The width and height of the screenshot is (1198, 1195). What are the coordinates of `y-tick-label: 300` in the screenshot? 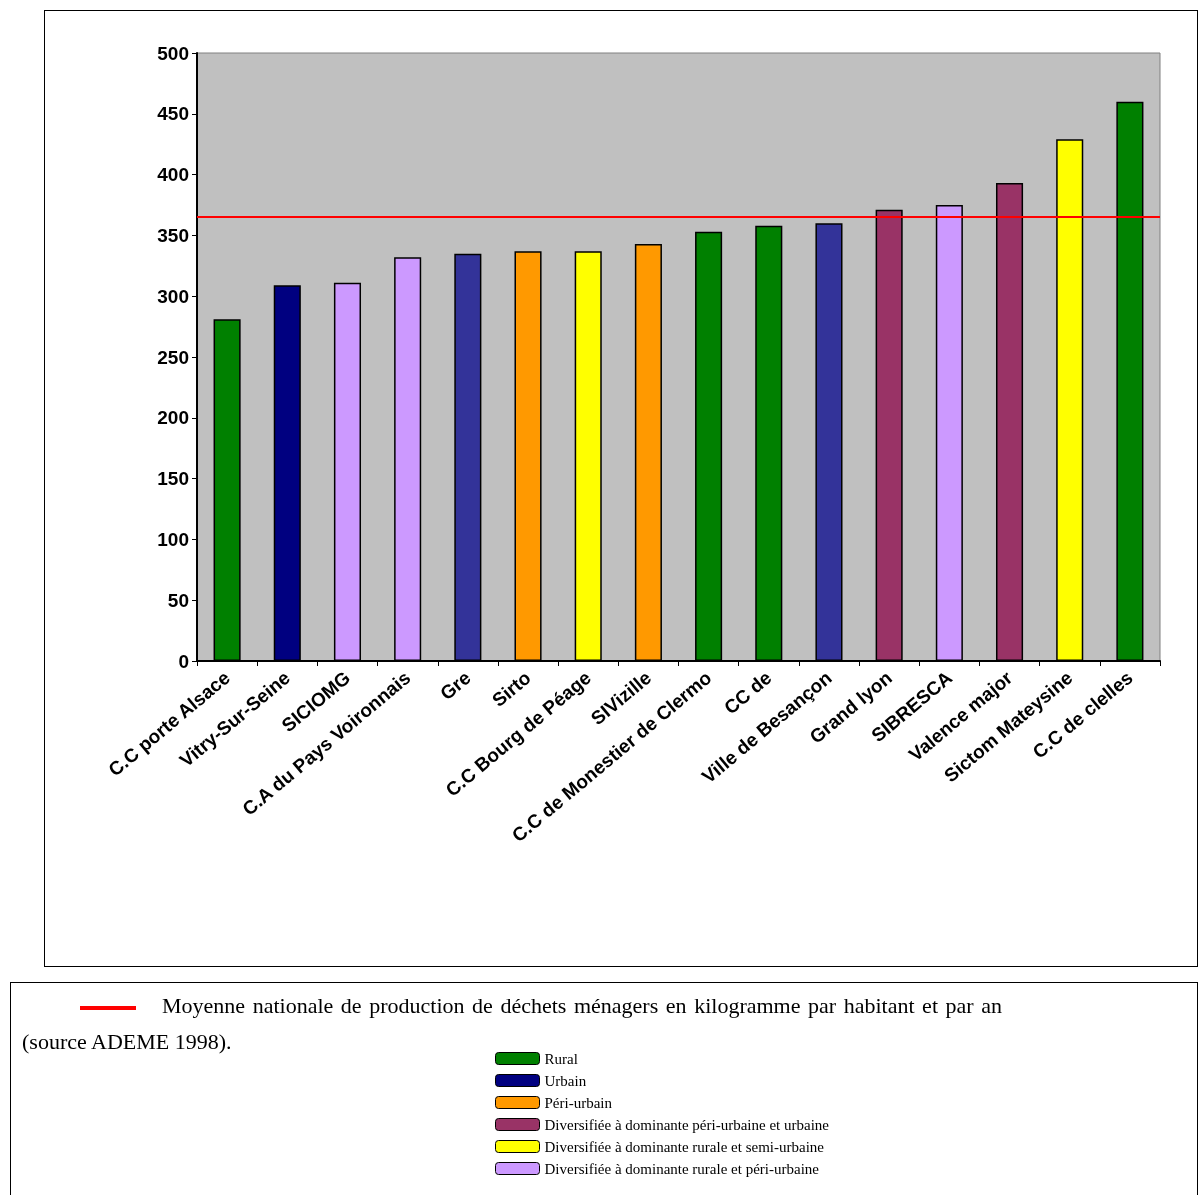 It's located at (173, 296).